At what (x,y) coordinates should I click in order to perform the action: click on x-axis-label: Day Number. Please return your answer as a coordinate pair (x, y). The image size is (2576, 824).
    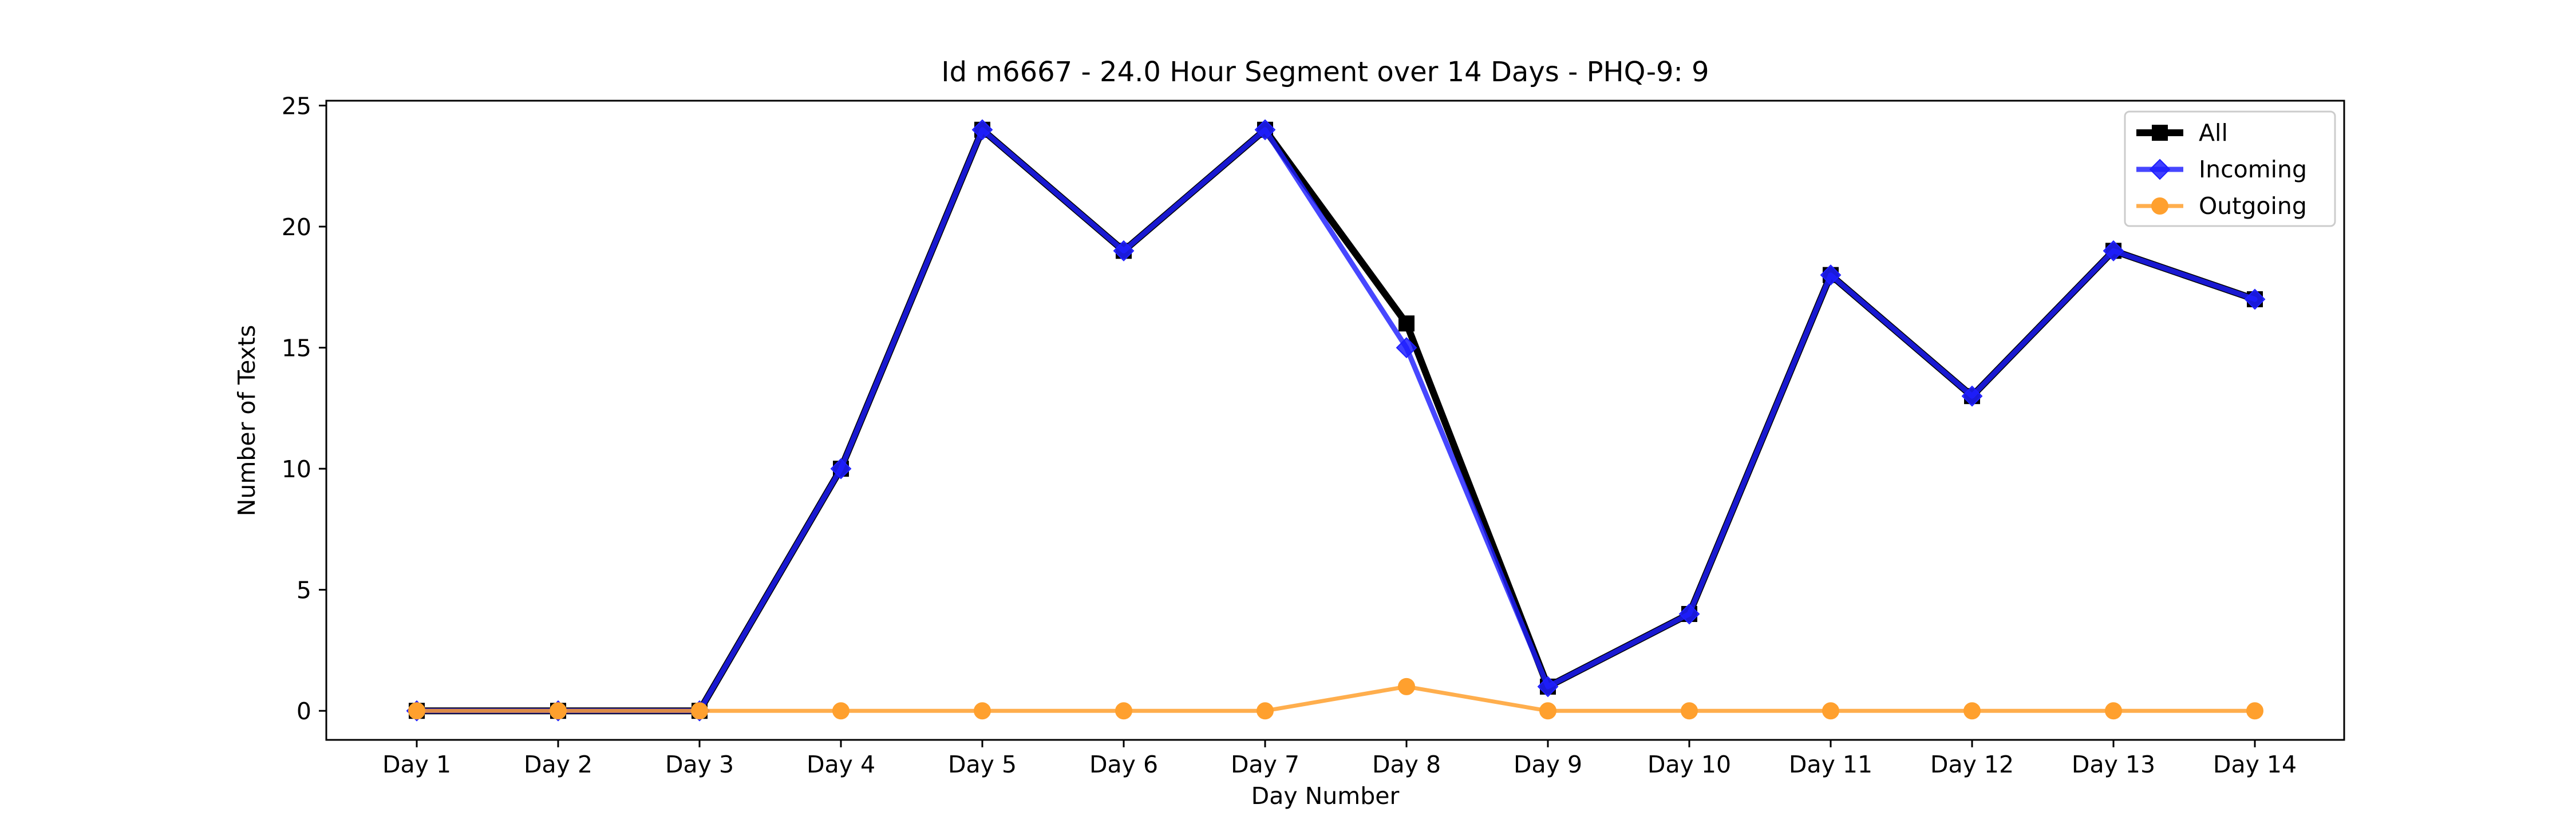
    Looking at the image, I should click on (1325, 796).